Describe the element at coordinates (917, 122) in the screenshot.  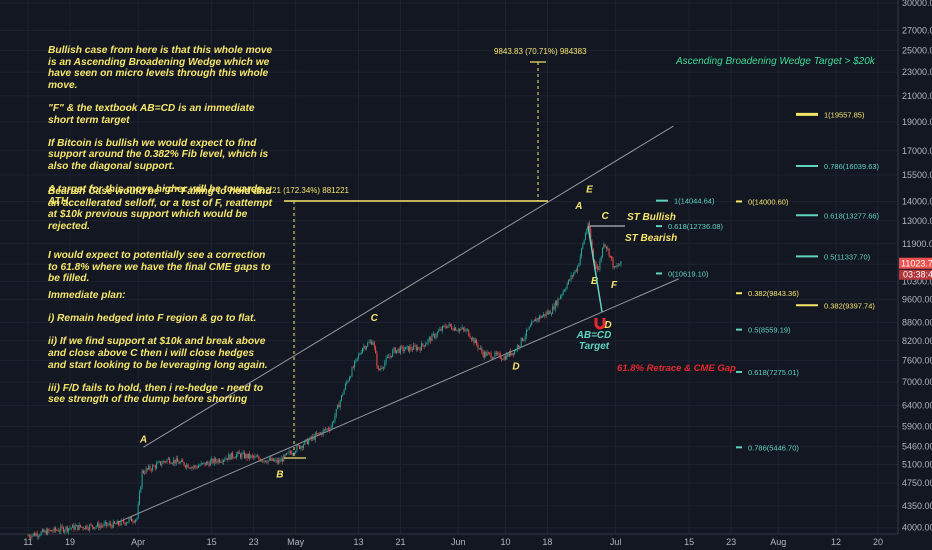
I see `y-tick-label: 19000.00` at that location.